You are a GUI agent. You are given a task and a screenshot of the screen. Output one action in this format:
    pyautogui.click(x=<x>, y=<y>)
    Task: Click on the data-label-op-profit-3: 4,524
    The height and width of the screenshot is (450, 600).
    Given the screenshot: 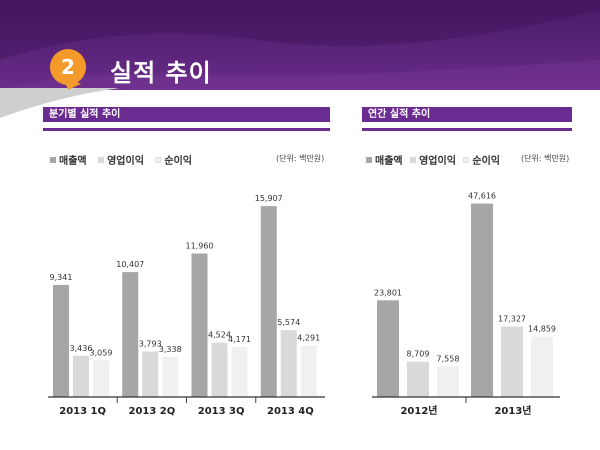 What is the action you would take?
    pyautogui.click(x=219, y=335)
    